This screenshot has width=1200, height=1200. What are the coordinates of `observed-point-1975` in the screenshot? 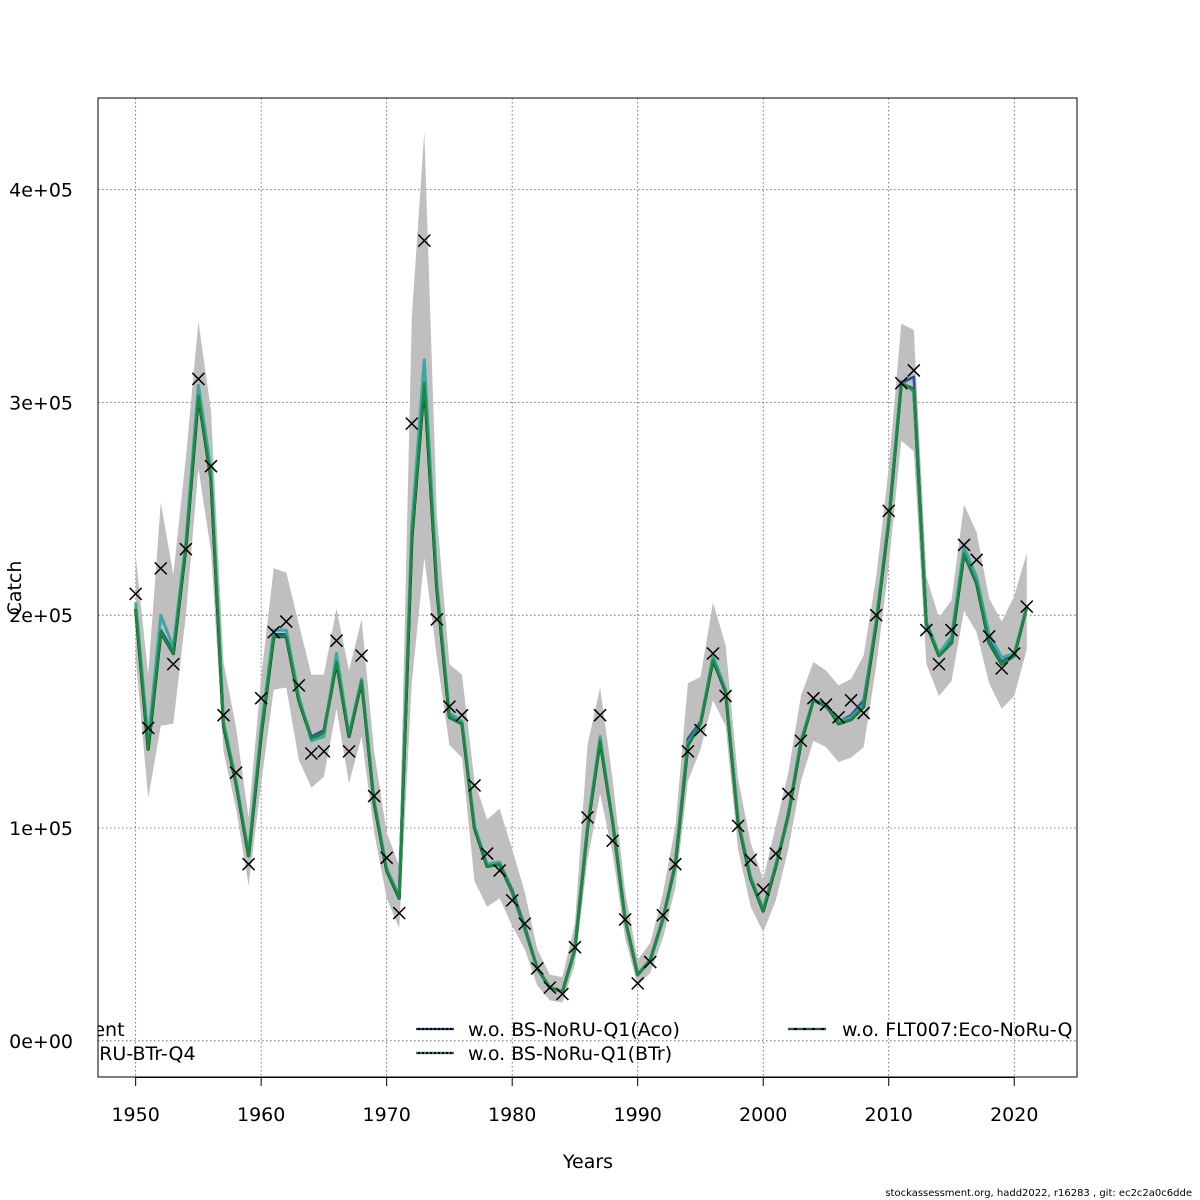 It's located at (449, 707).